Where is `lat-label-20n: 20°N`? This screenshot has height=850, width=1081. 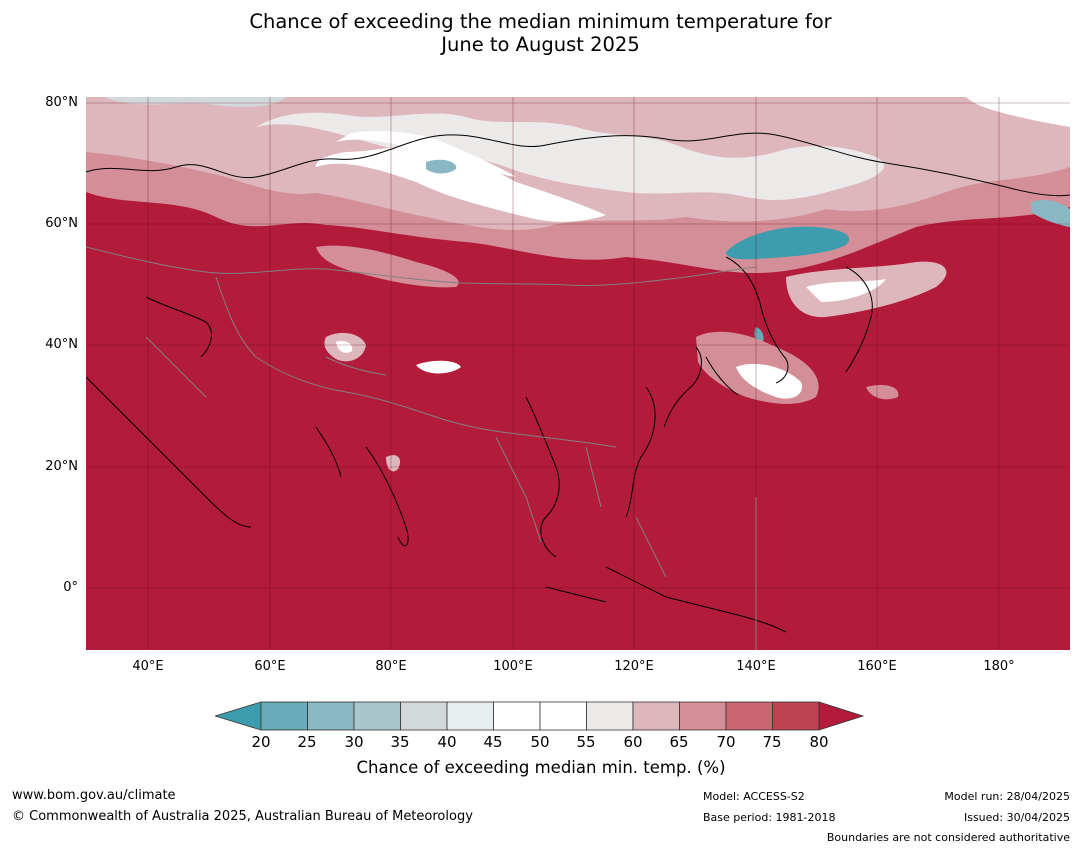 lat-label-20n: 20°N is located at coordinates (61, 466).